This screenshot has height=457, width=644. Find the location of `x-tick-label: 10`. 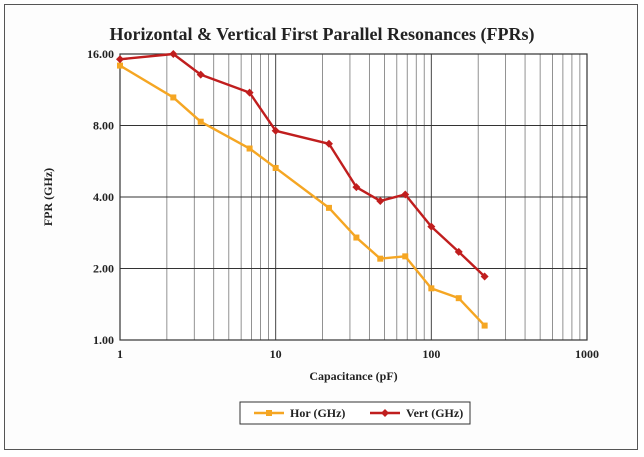

x-tick-label: 10 is located at coordinates (276, 354).